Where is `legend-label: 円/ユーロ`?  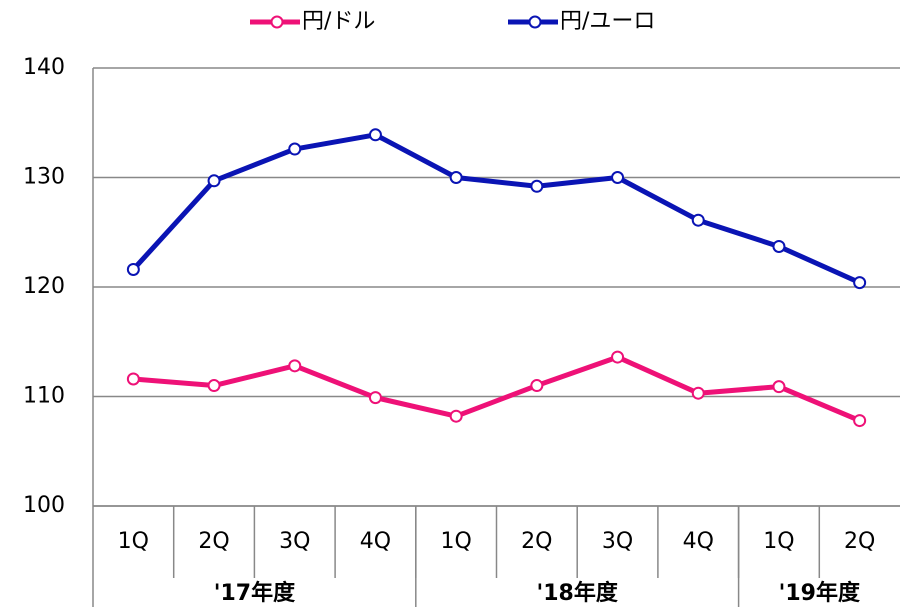 legend-label: 円/ユーロ is located at coordinates (607, 21).